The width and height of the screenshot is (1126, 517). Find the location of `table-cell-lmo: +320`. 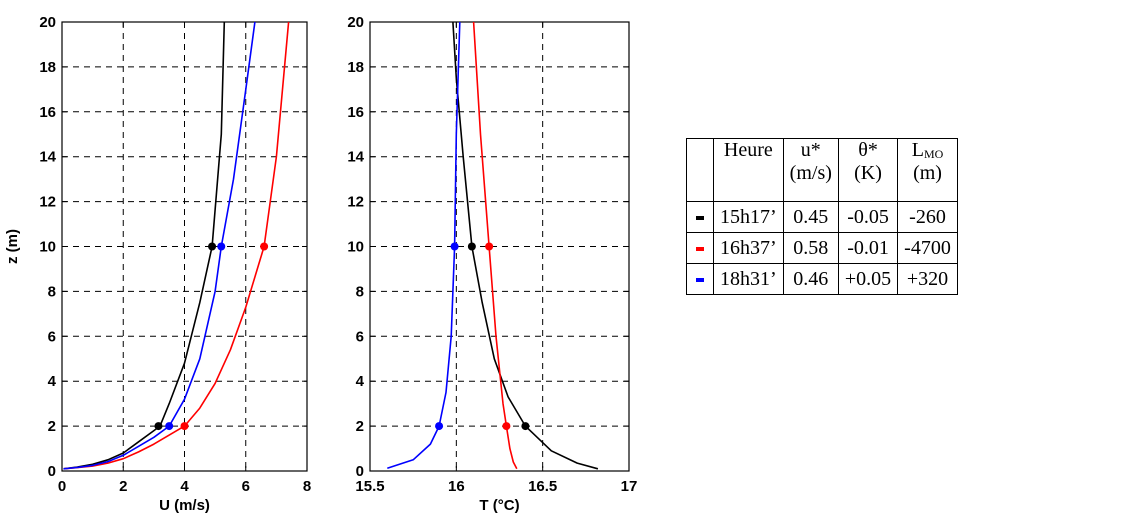

table-cell-lmo: +320 is located at coordinates (927, 279).